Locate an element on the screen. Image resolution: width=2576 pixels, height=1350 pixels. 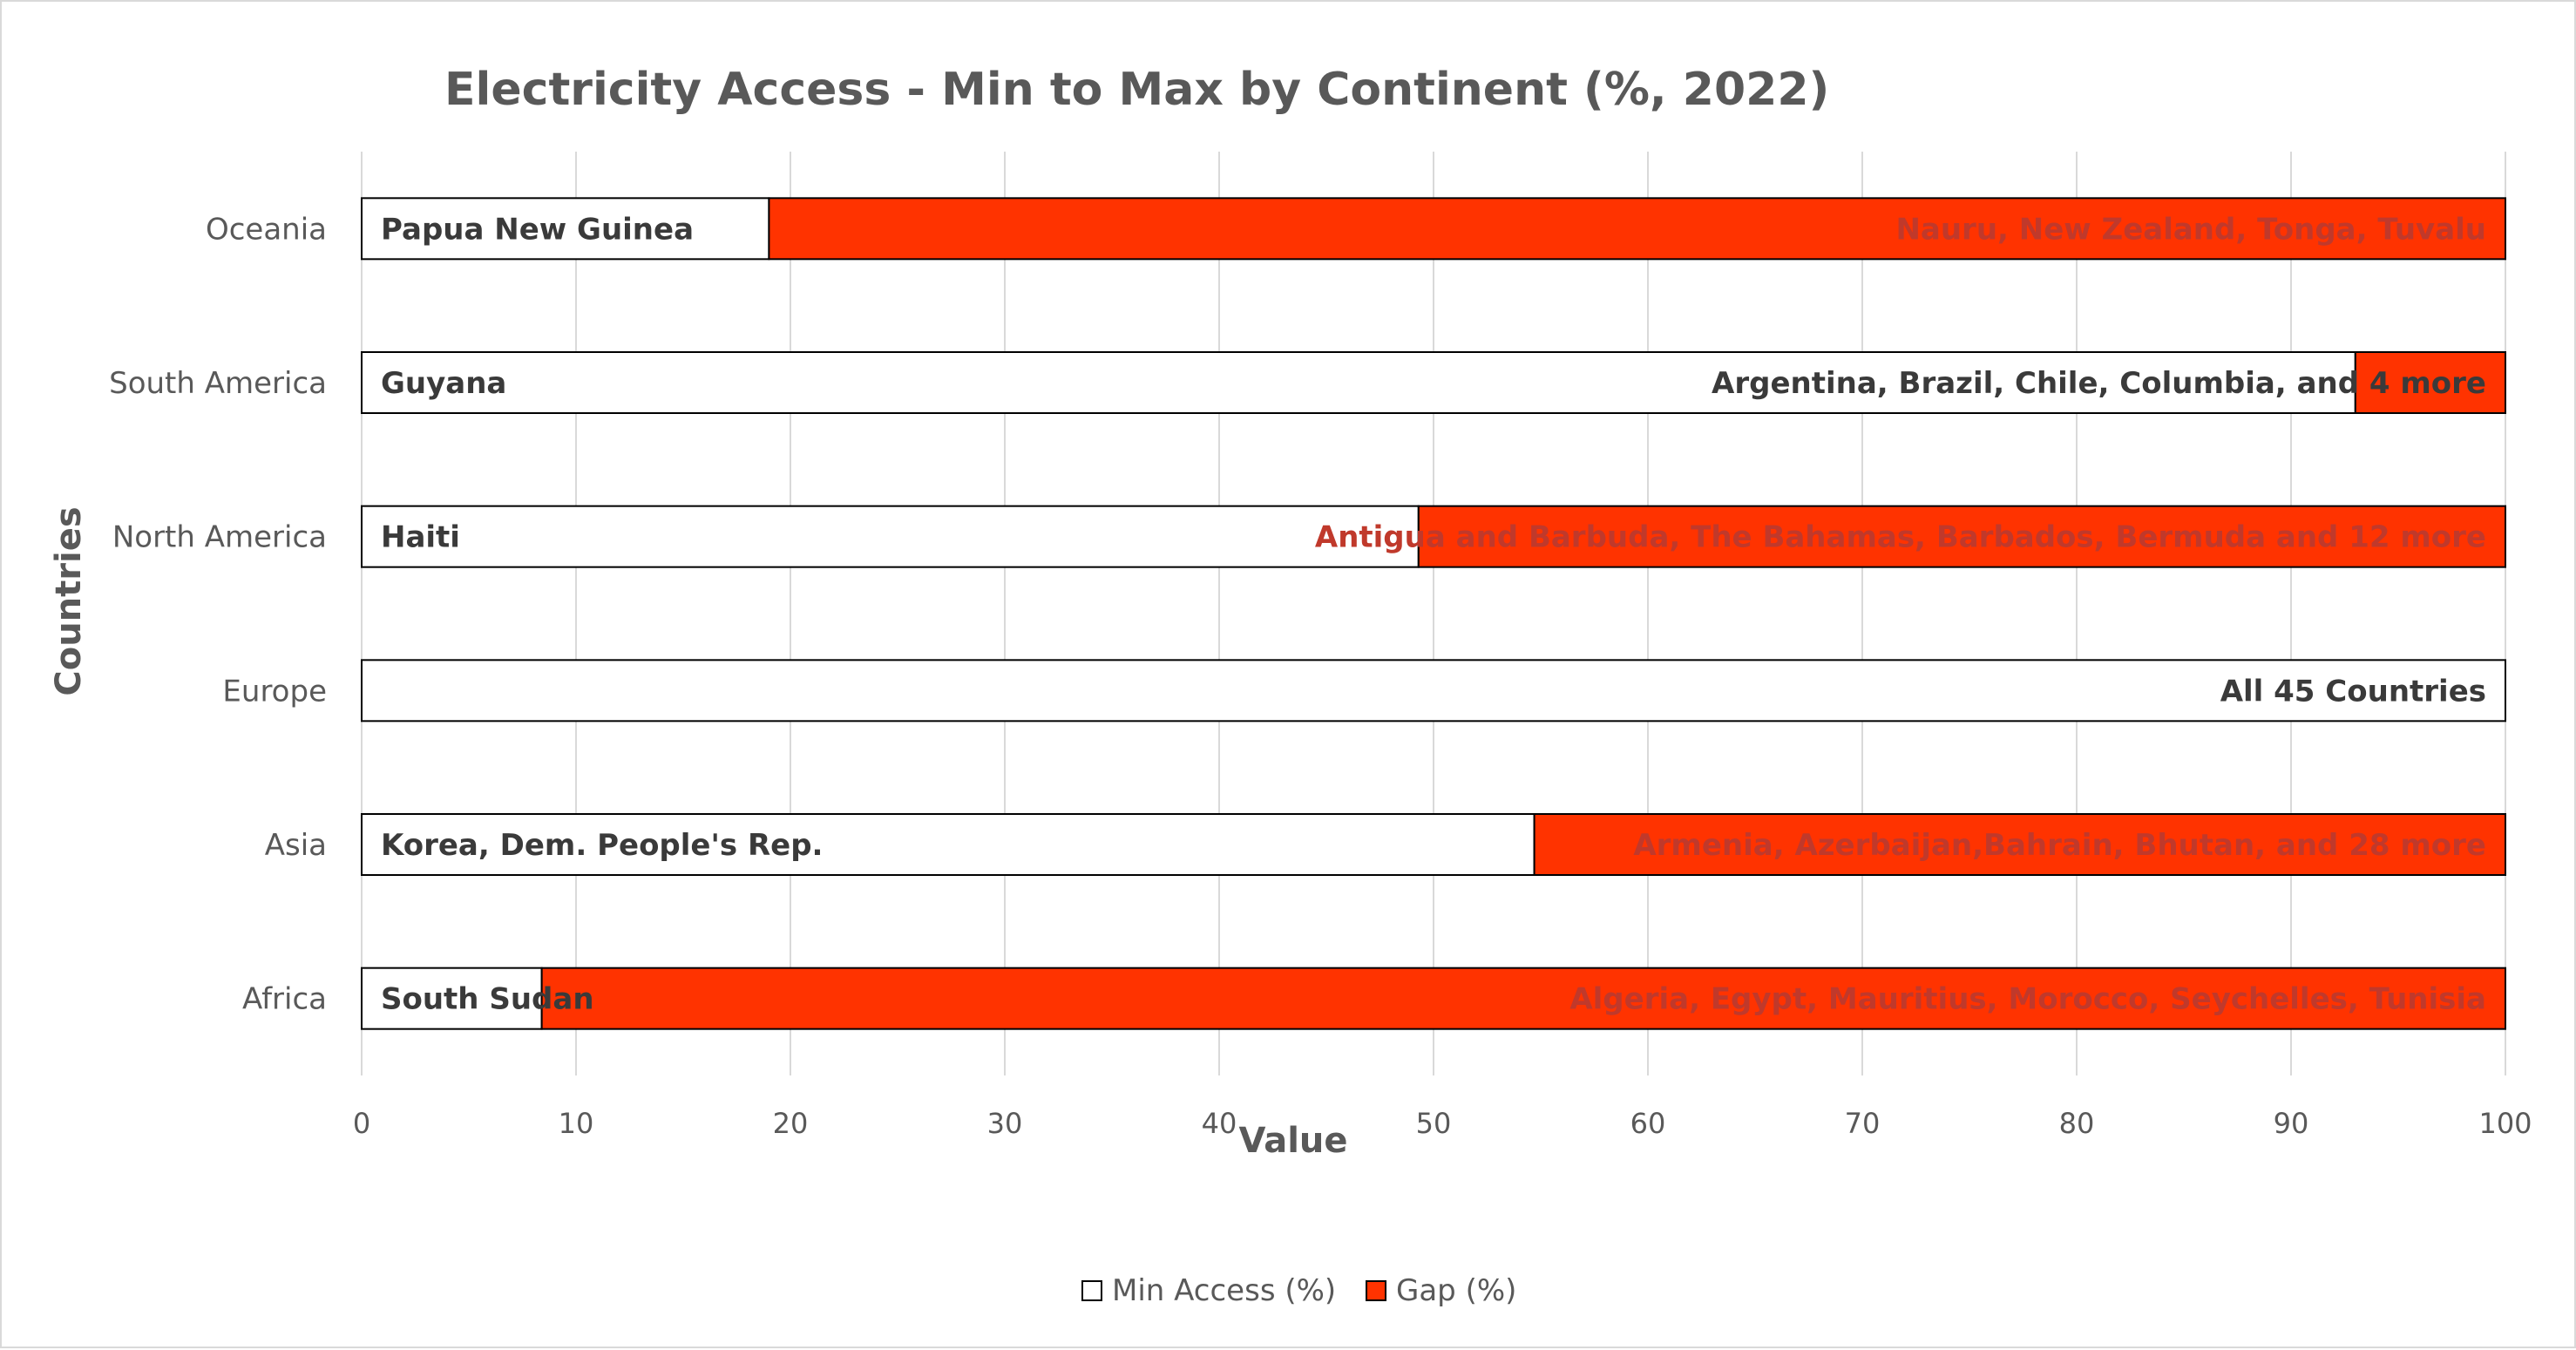
x-tick-label: 10 is located at coordinates (576, 1123).